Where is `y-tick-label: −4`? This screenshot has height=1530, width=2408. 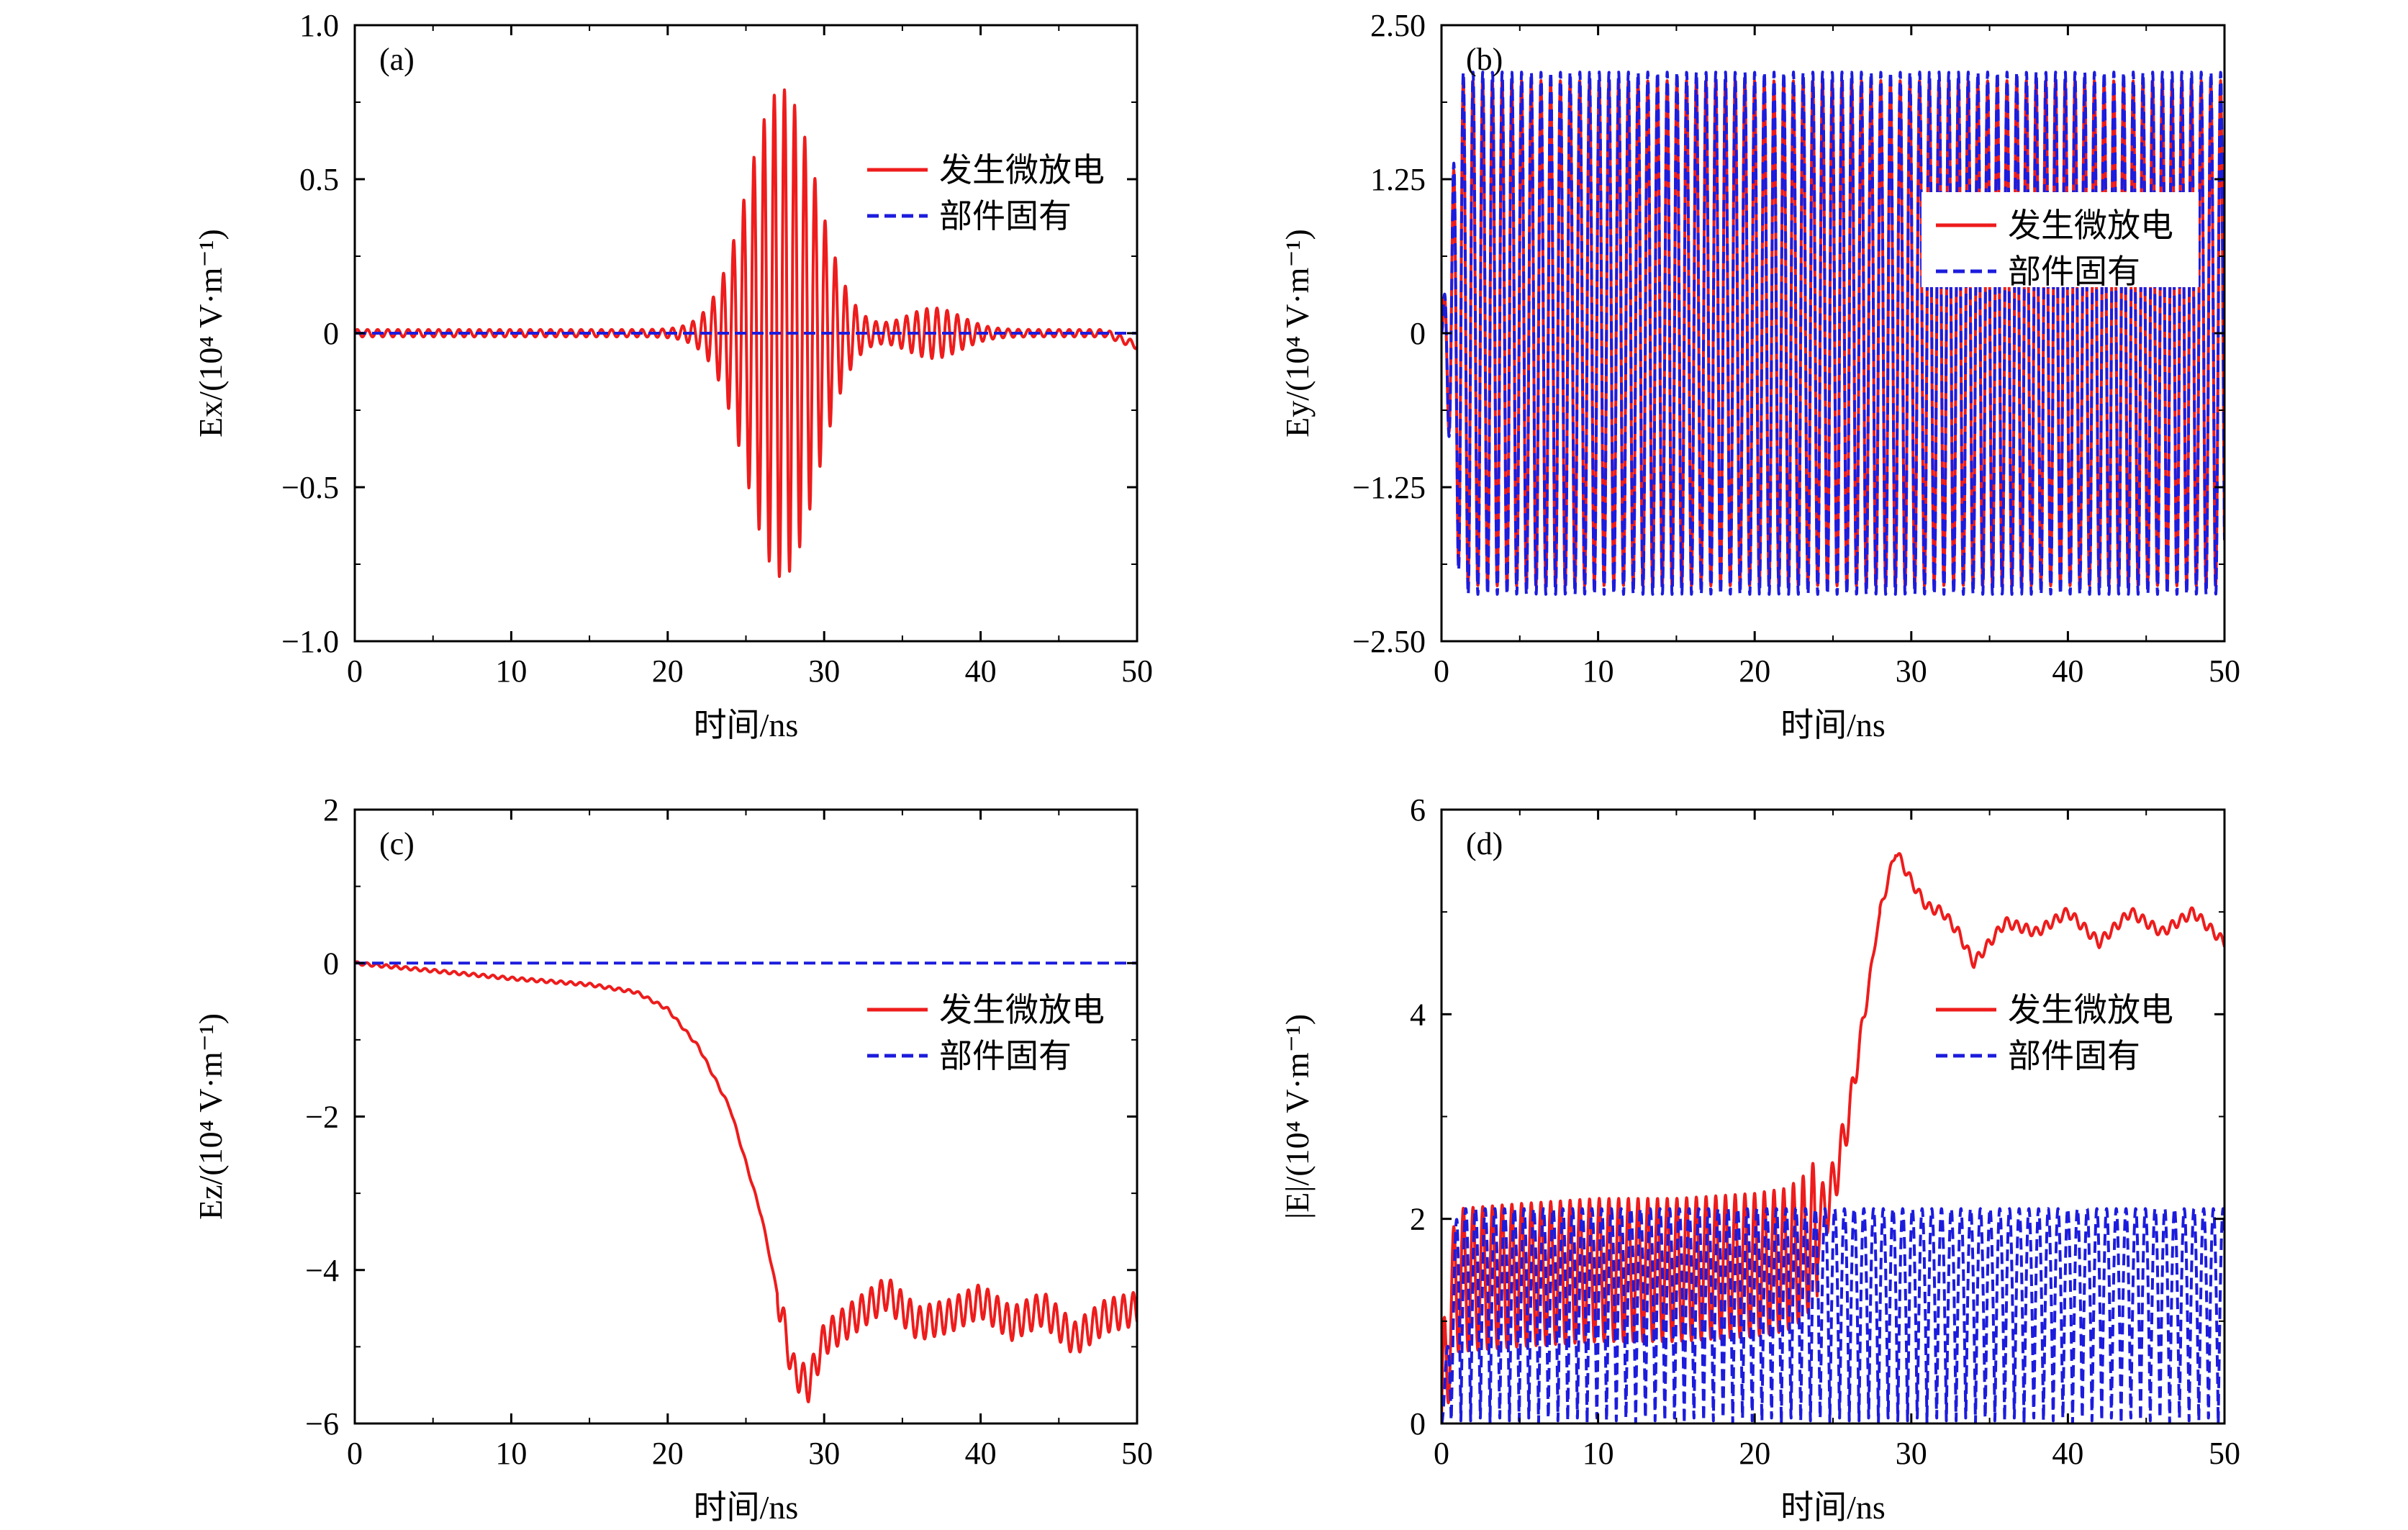 y-tick-label: −4 is located at coordinates (322, 1270).